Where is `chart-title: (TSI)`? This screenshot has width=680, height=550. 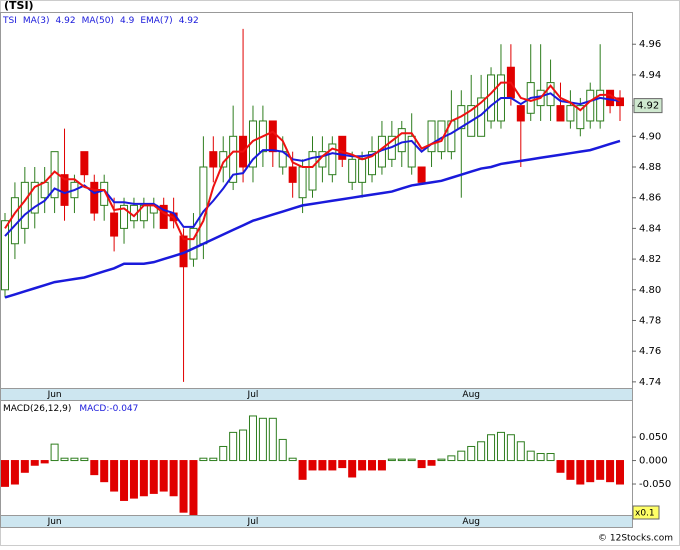
chart-title: (TSI) is located at coordinates (19, 6).